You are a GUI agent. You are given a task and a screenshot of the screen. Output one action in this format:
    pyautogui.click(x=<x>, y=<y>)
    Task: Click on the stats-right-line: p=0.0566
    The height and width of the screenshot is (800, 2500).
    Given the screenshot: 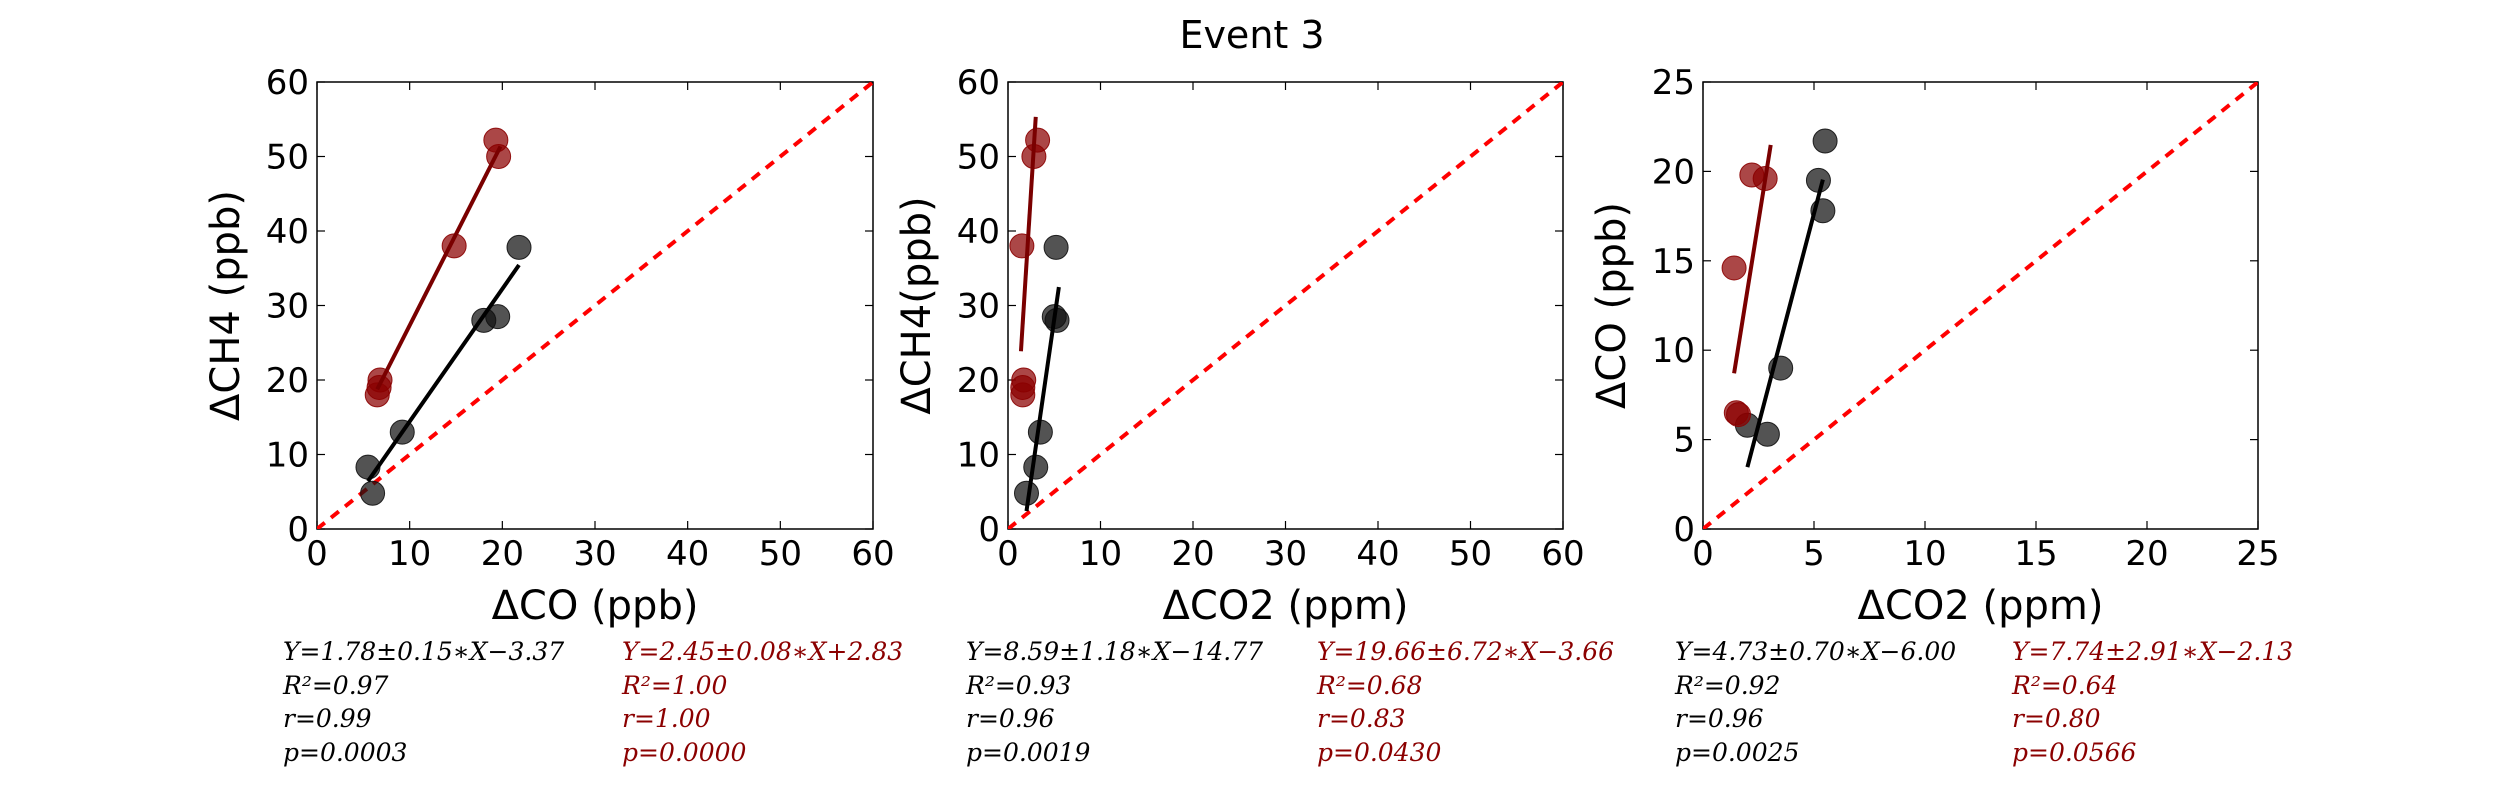 What is the action you would take?
    pyautogui.click(x=2074, y=752)
    